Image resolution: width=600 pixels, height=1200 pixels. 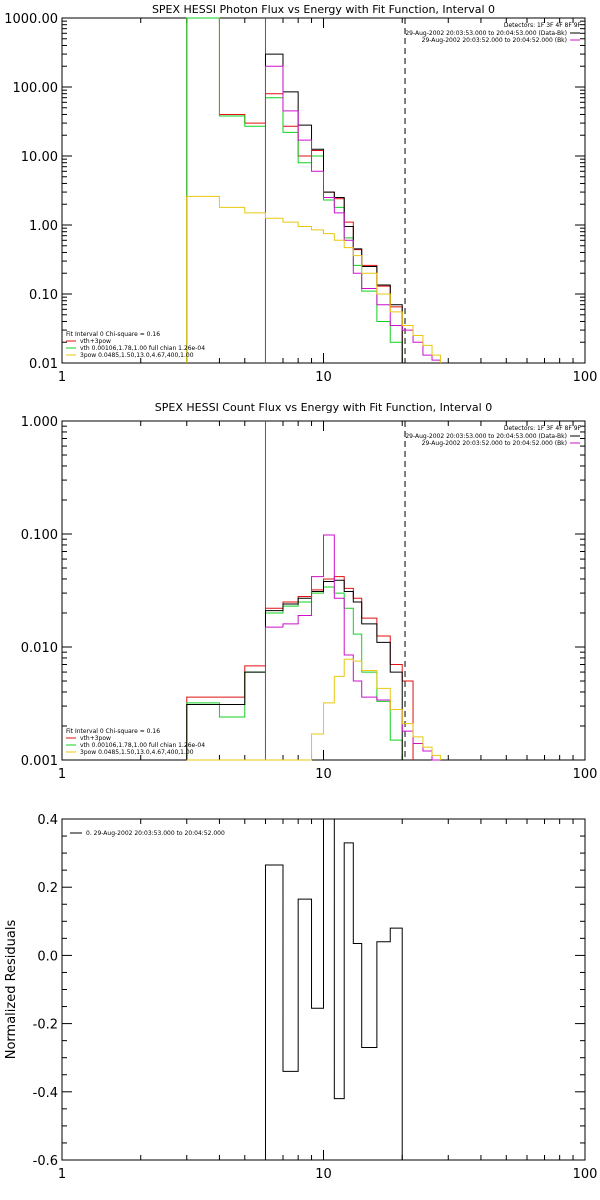 What do you see at coordinates (39, 648) in the screenshot?
I see `y-tick-label: 0.010` at bounding box center [39, 648].